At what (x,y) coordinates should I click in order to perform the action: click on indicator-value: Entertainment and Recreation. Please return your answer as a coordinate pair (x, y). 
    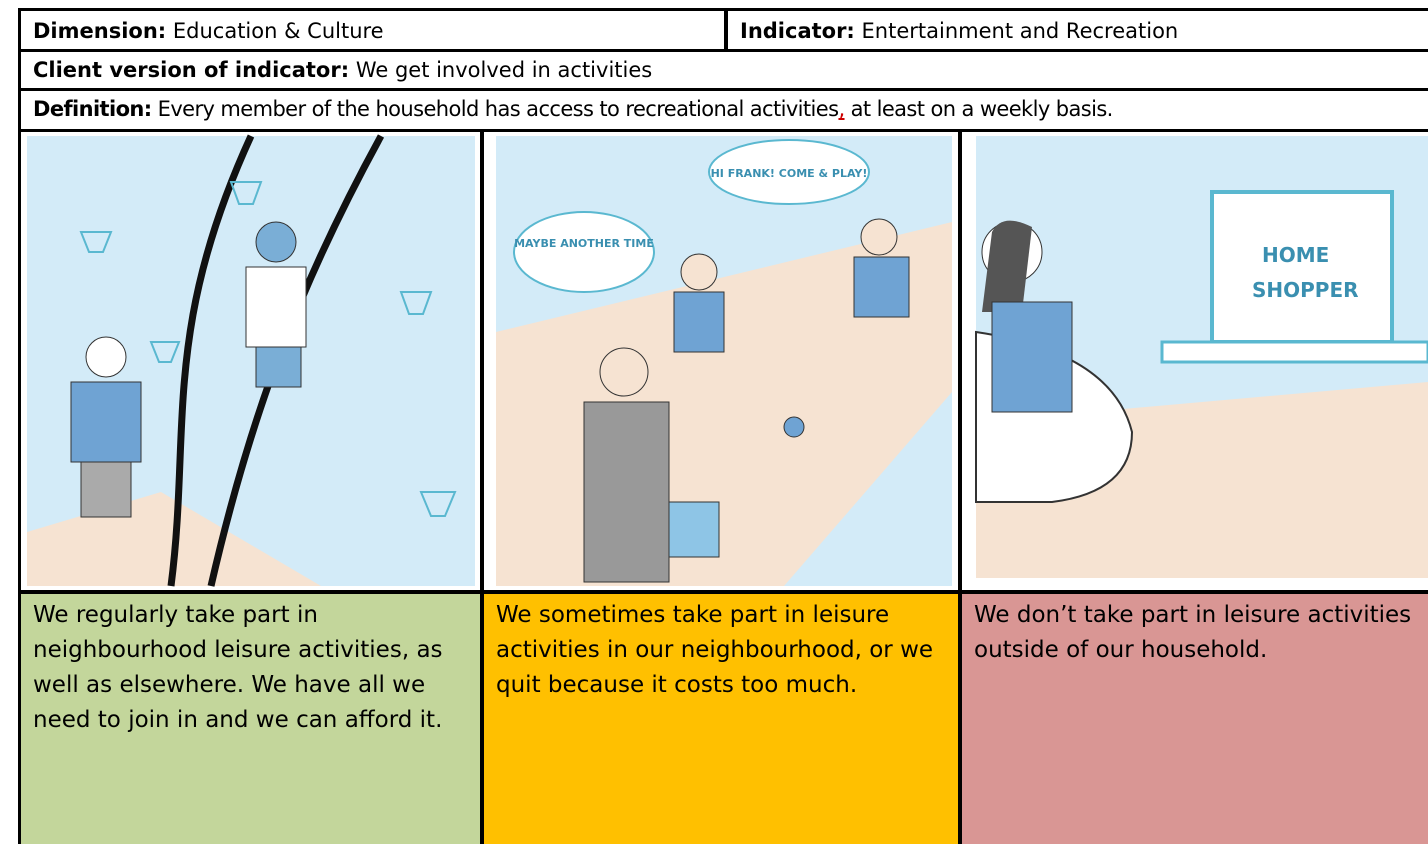
    Looking at the image, I should click on (1020, 31).